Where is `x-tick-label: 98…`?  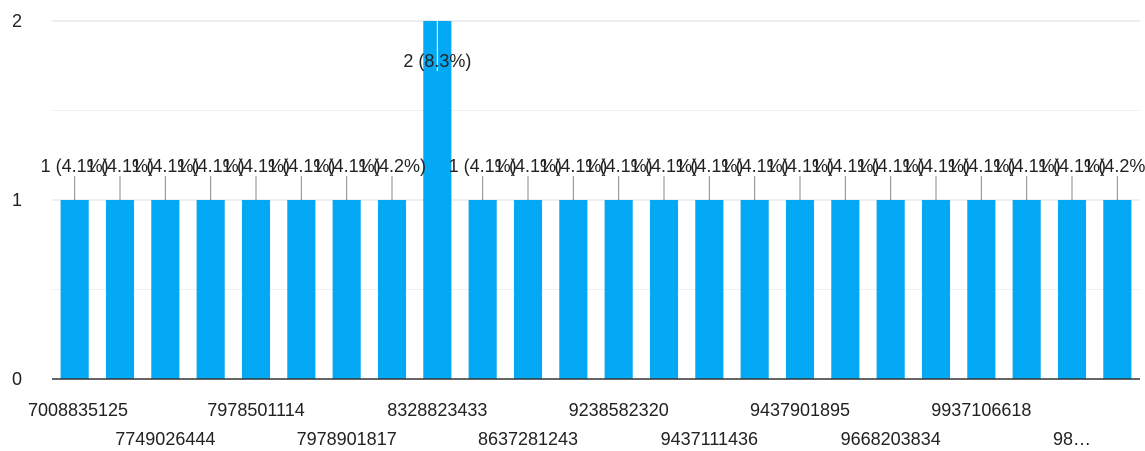
x-tick-label: 98… is located at coordinates (1072, 439).